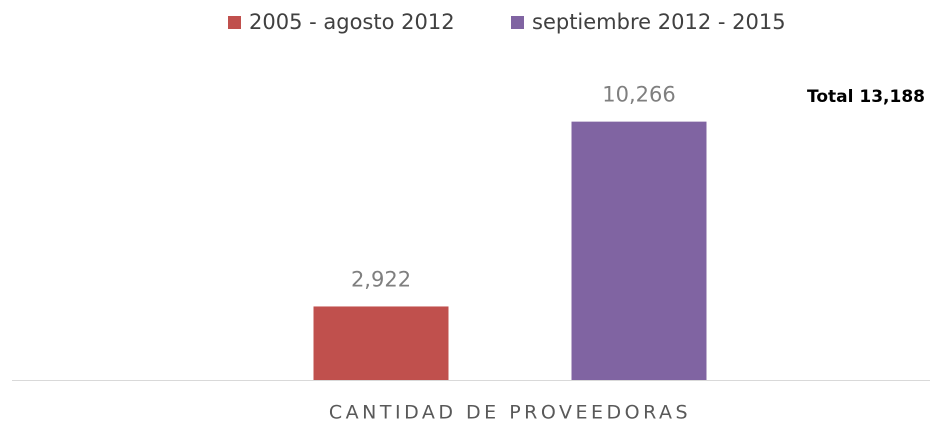 The image size is (930, 427). Describe the element at coordinates (866, 97) in the screenshot. I see `total-annotation: Total 13,188` at that location.